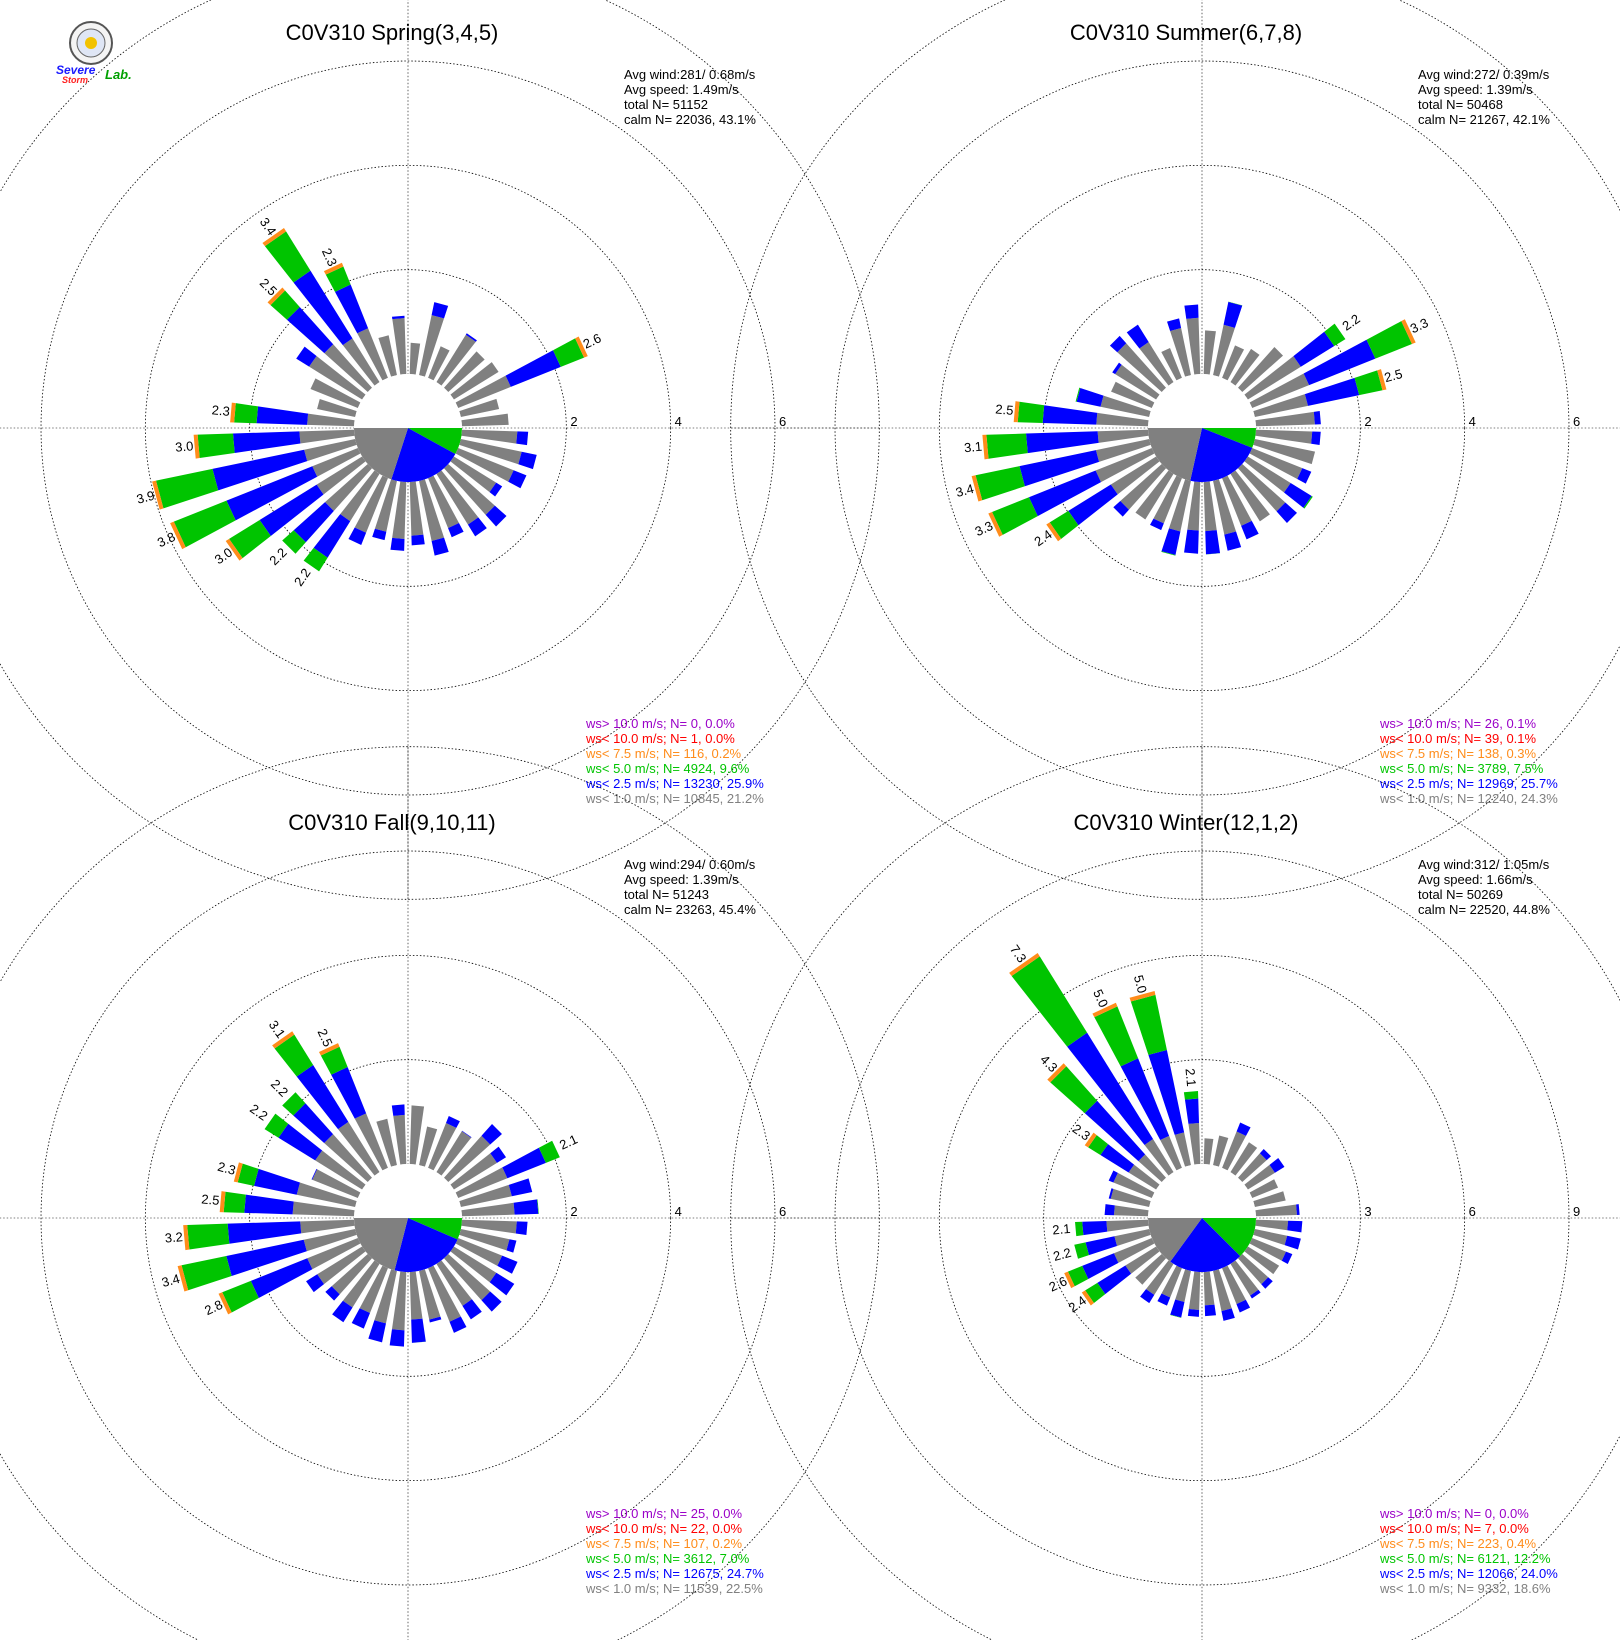 This screenshot has width=1620, height=1640. Describe the element at coordinates (1460, 104) in the screenshot. I see `total-n-text: total N= 50468` at that location.